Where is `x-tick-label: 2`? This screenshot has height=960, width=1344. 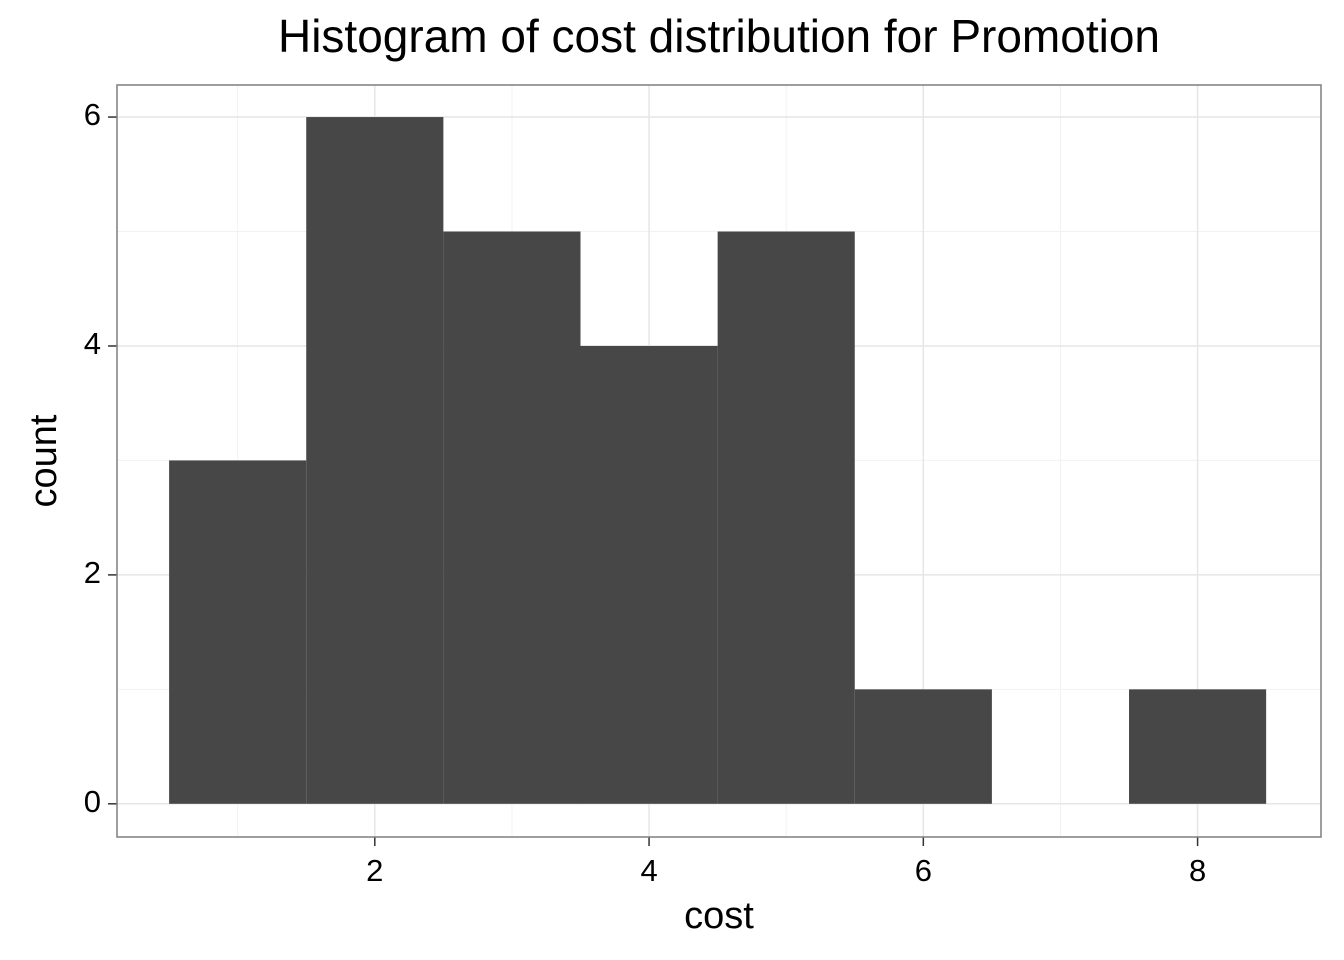 x-tick-label: 2 is located at coordinates (374, 870).